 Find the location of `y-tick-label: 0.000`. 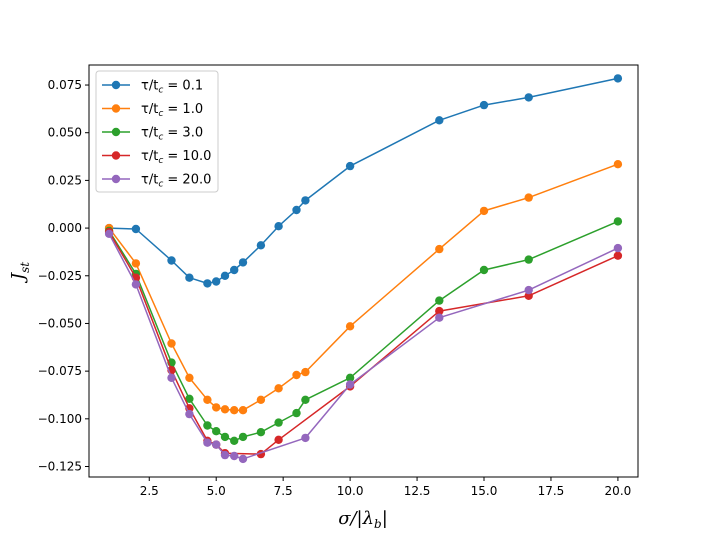

y-tick-label: 0.000 is located at coordinates (65, 228).